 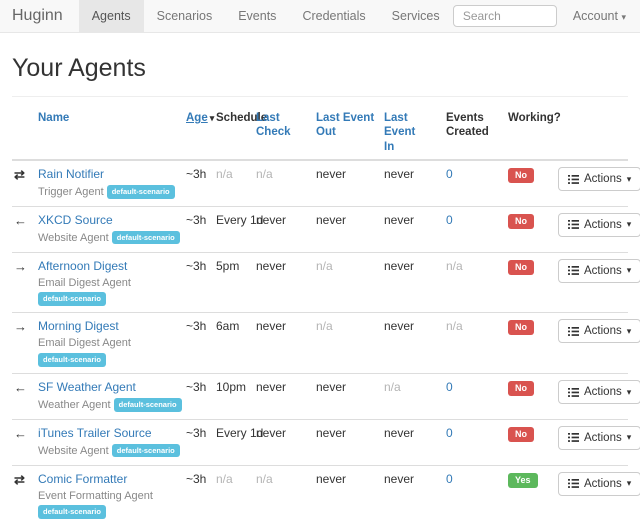 What do you see at coordinates (110, 504) in the screenshot?
I see `agent-type-line: Event Formatting Agent default-scenario` at bounding box center [110, 504].